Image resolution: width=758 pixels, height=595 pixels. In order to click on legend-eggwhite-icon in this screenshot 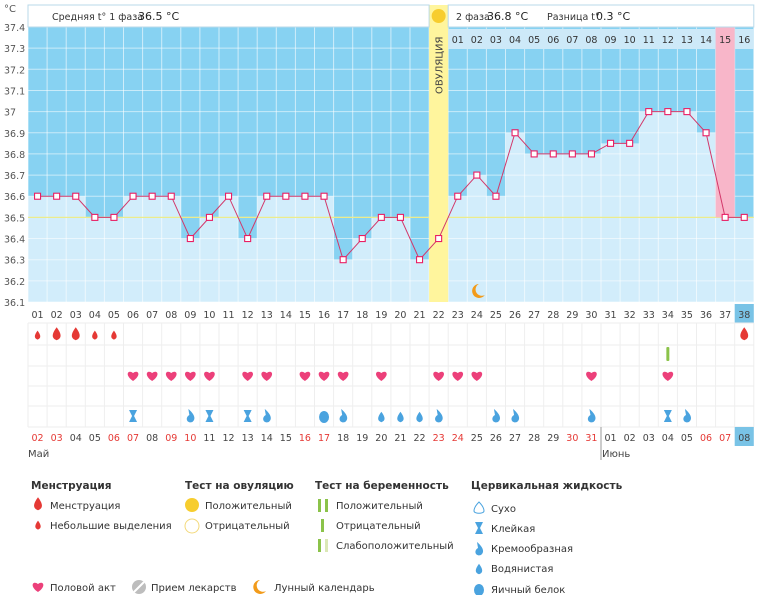, I will do `click(479, 589)`.